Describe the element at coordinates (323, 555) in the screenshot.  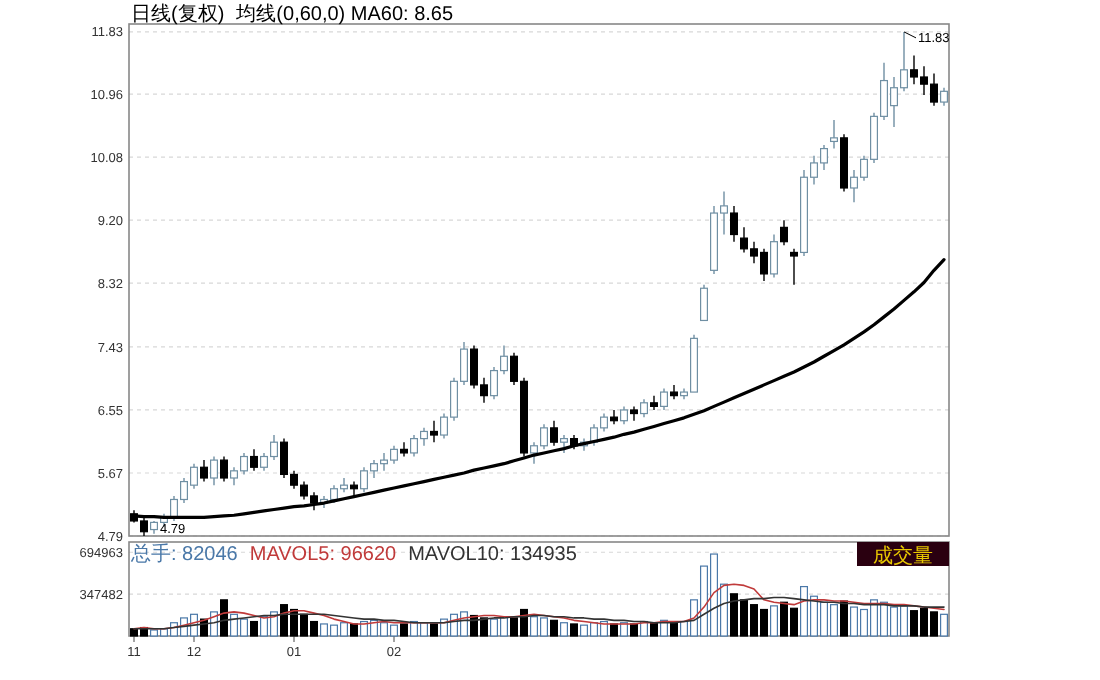
I see `text: MAVOL5: 96620` at that location.